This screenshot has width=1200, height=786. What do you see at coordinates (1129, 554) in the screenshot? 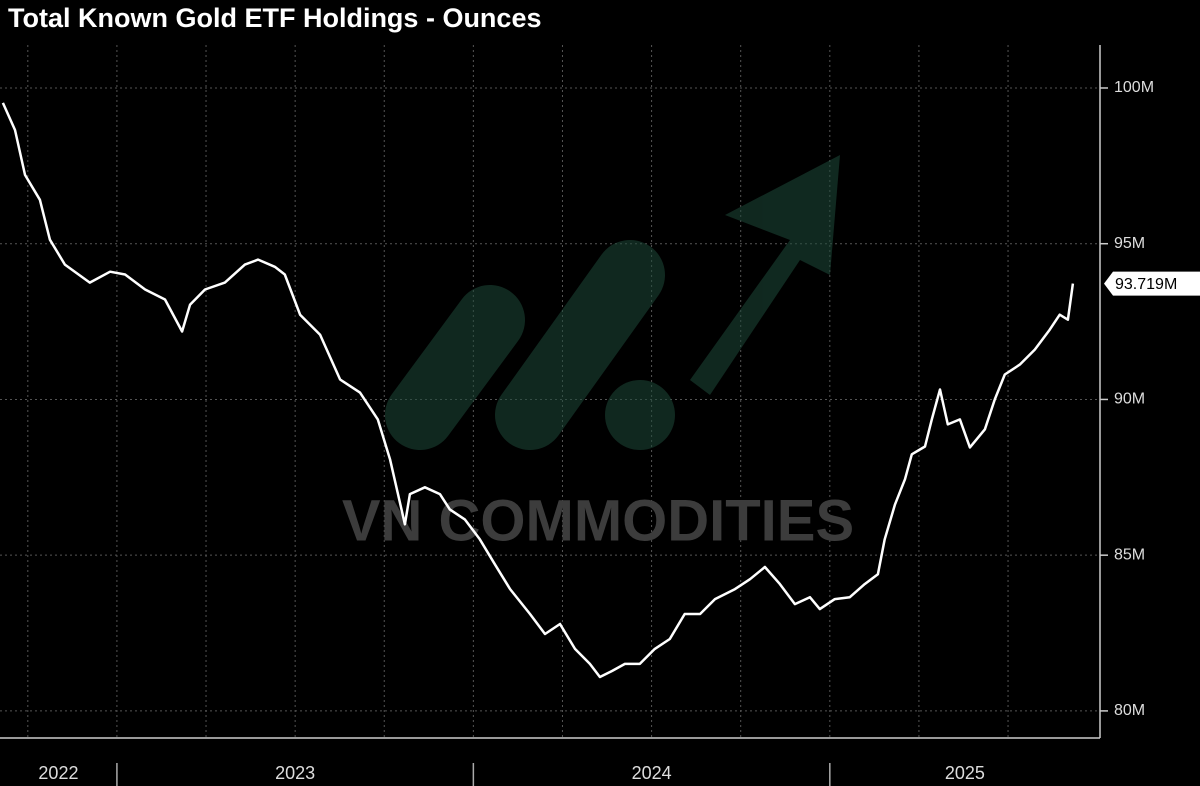
I see `y-tick-label: 85M` at bounding box center [1129, 554].